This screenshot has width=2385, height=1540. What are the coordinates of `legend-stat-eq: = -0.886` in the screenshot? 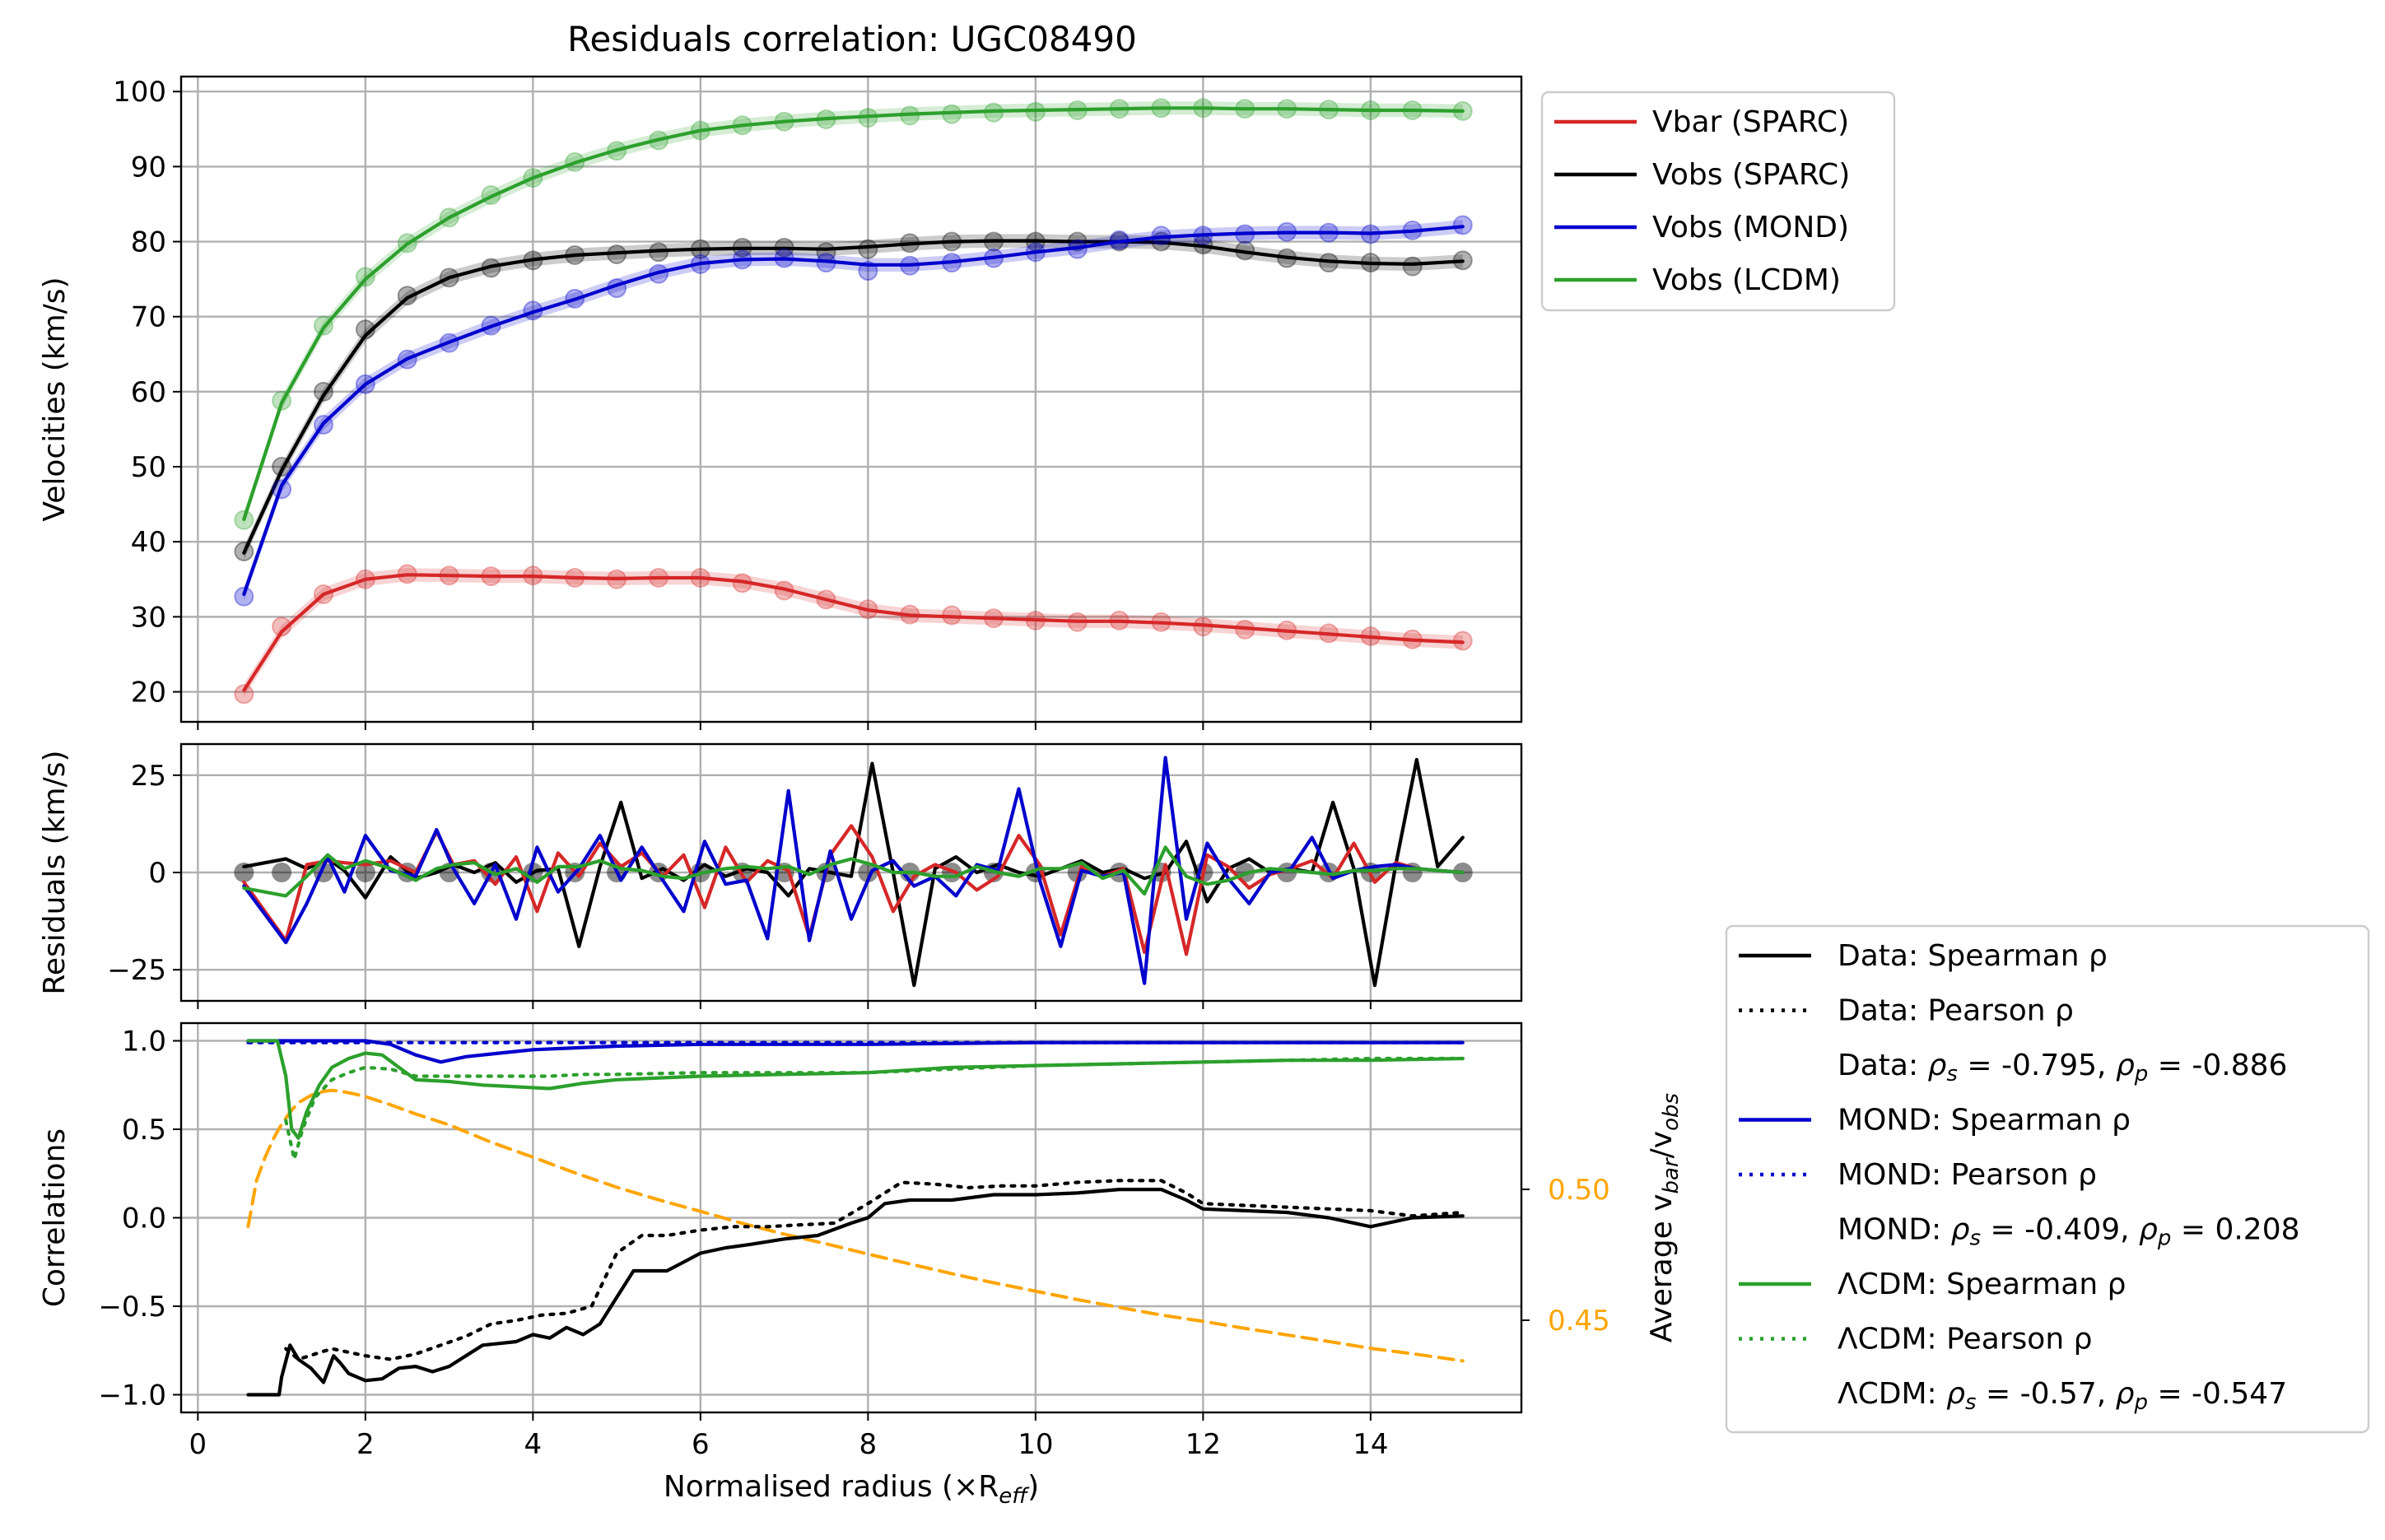 It's located at (2218, 1065).